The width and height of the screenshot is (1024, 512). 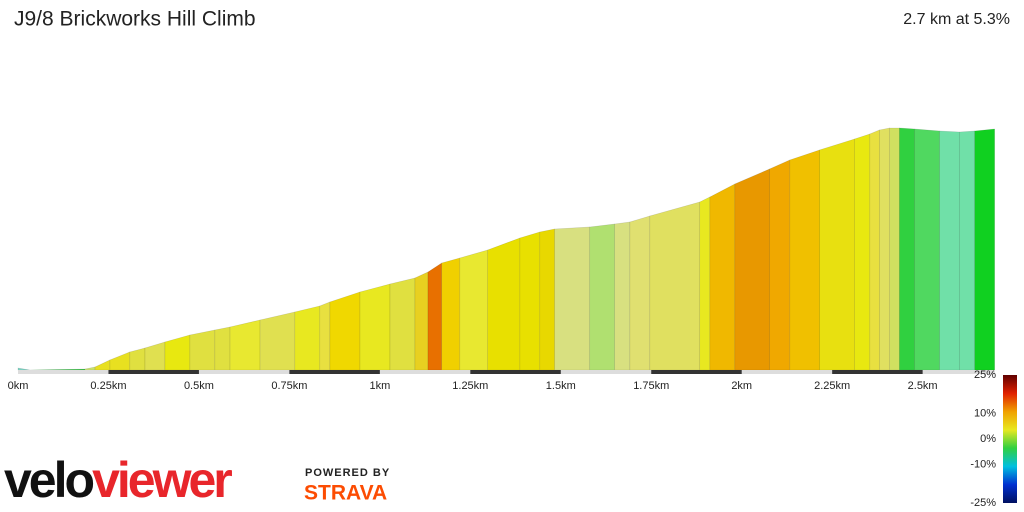 I want to click on logo: veloviewer POWERED BY STRAVA, so click(x=197, y=480).